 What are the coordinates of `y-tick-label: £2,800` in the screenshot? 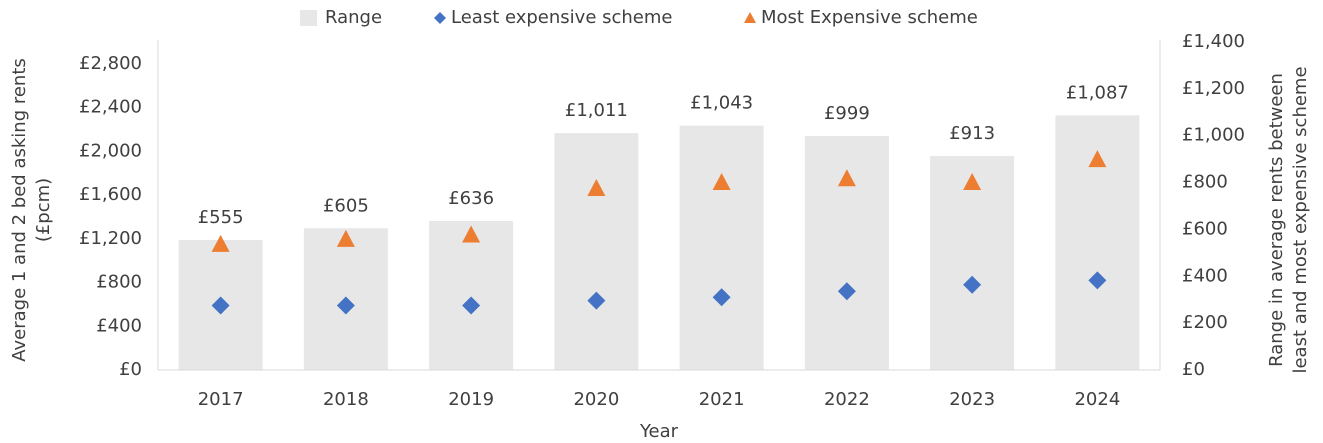 It's located at (110, 63).